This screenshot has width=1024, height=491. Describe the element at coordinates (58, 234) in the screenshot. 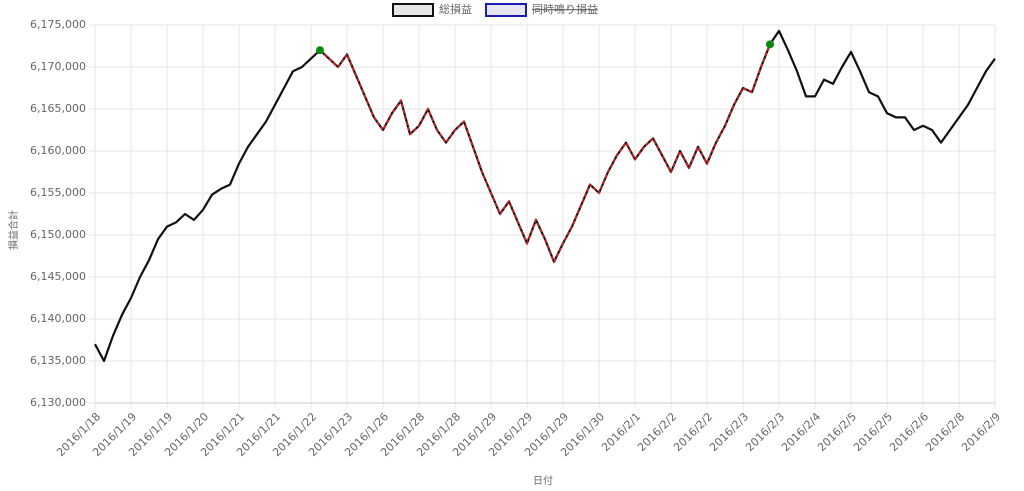

I see `y-tick-label: 6,150,000` at that location.